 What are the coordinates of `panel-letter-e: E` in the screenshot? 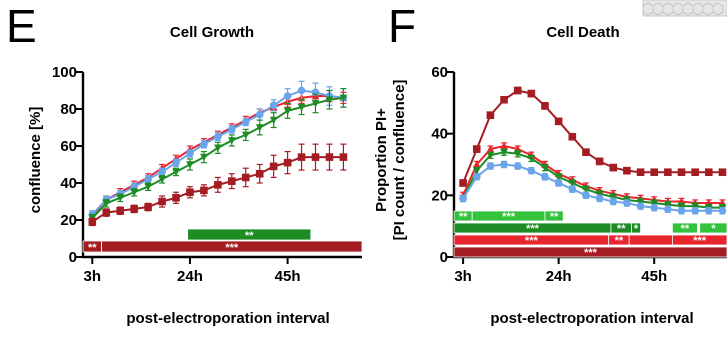 It's located at (21, 26).